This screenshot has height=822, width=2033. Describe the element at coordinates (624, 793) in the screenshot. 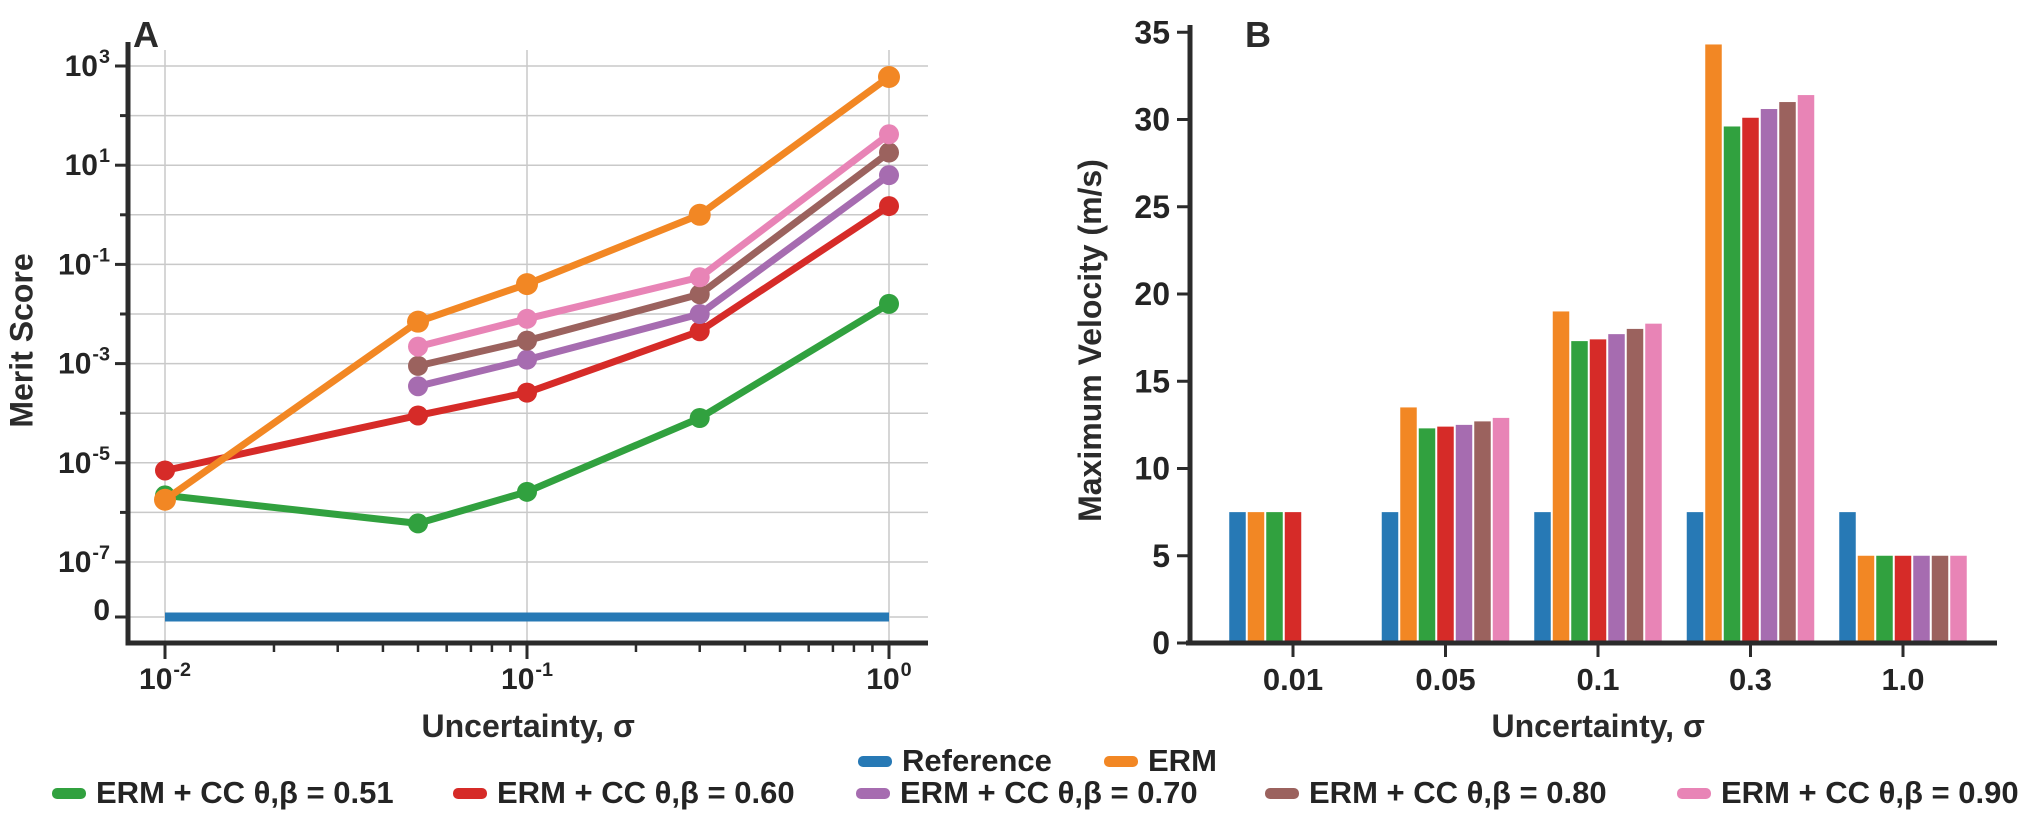

I see `legend-item: ERM + CC θ,β = 0.60` at that location.